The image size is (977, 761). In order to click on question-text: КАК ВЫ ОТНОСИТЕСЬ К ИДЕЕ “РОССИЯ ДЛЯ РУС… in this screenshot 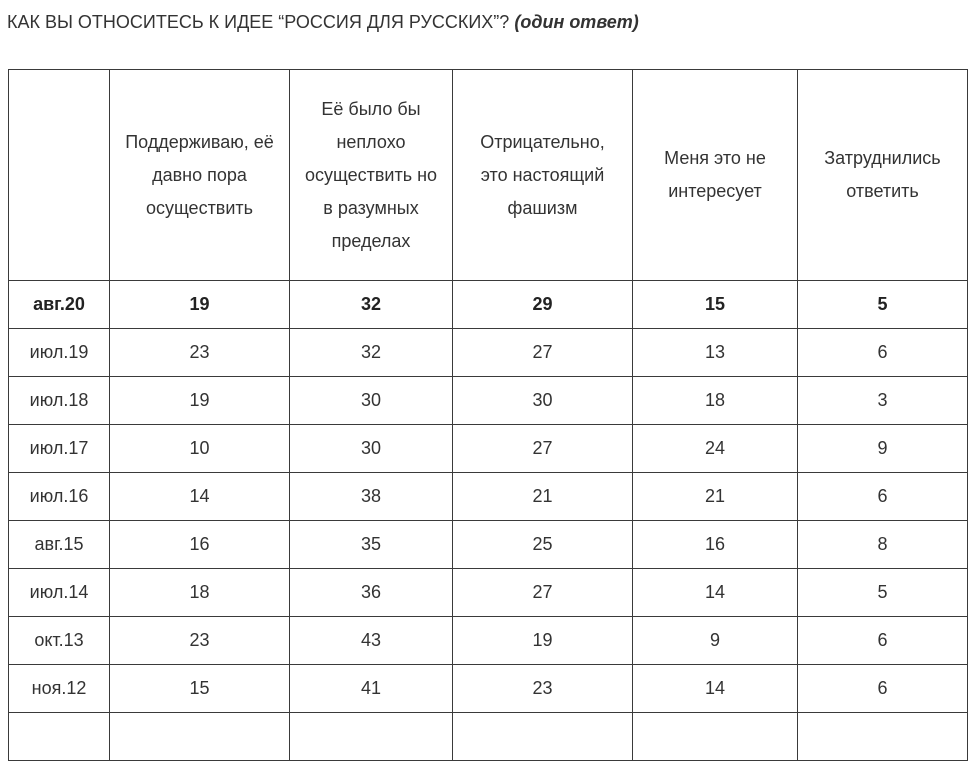, I will do `click(258, 22)`.